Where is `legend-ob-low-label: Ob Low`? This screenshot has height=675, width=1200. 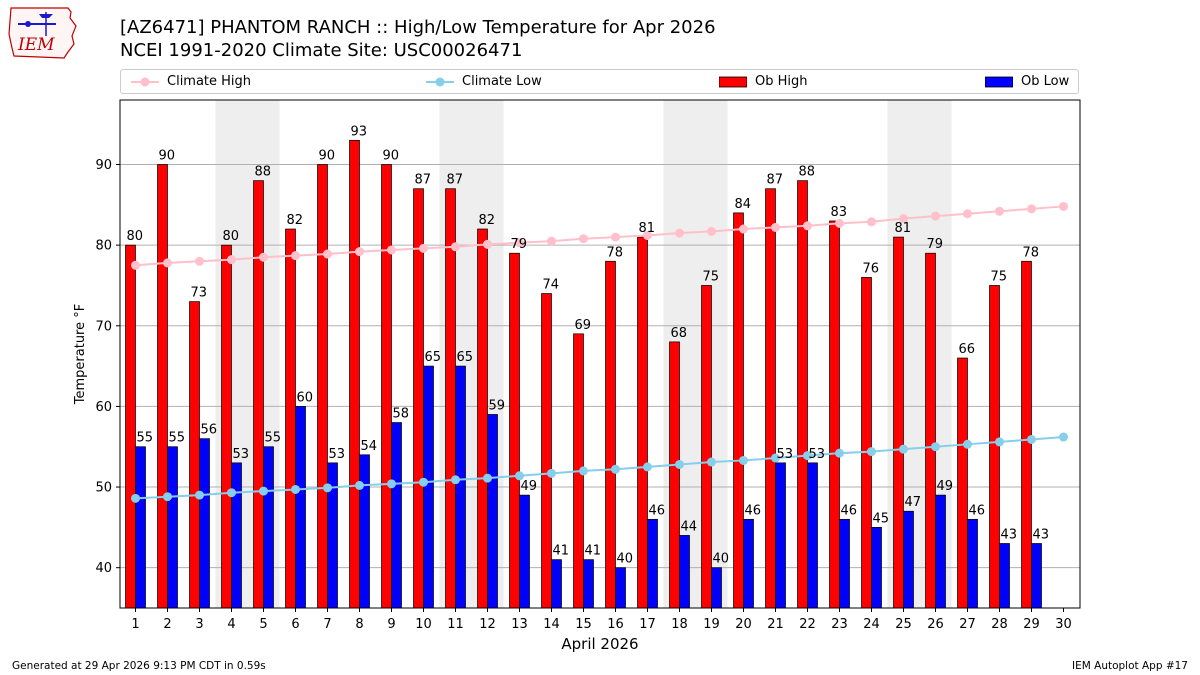
legend-ob-low-label: Ob Low is located at coordinates (1045, 81).